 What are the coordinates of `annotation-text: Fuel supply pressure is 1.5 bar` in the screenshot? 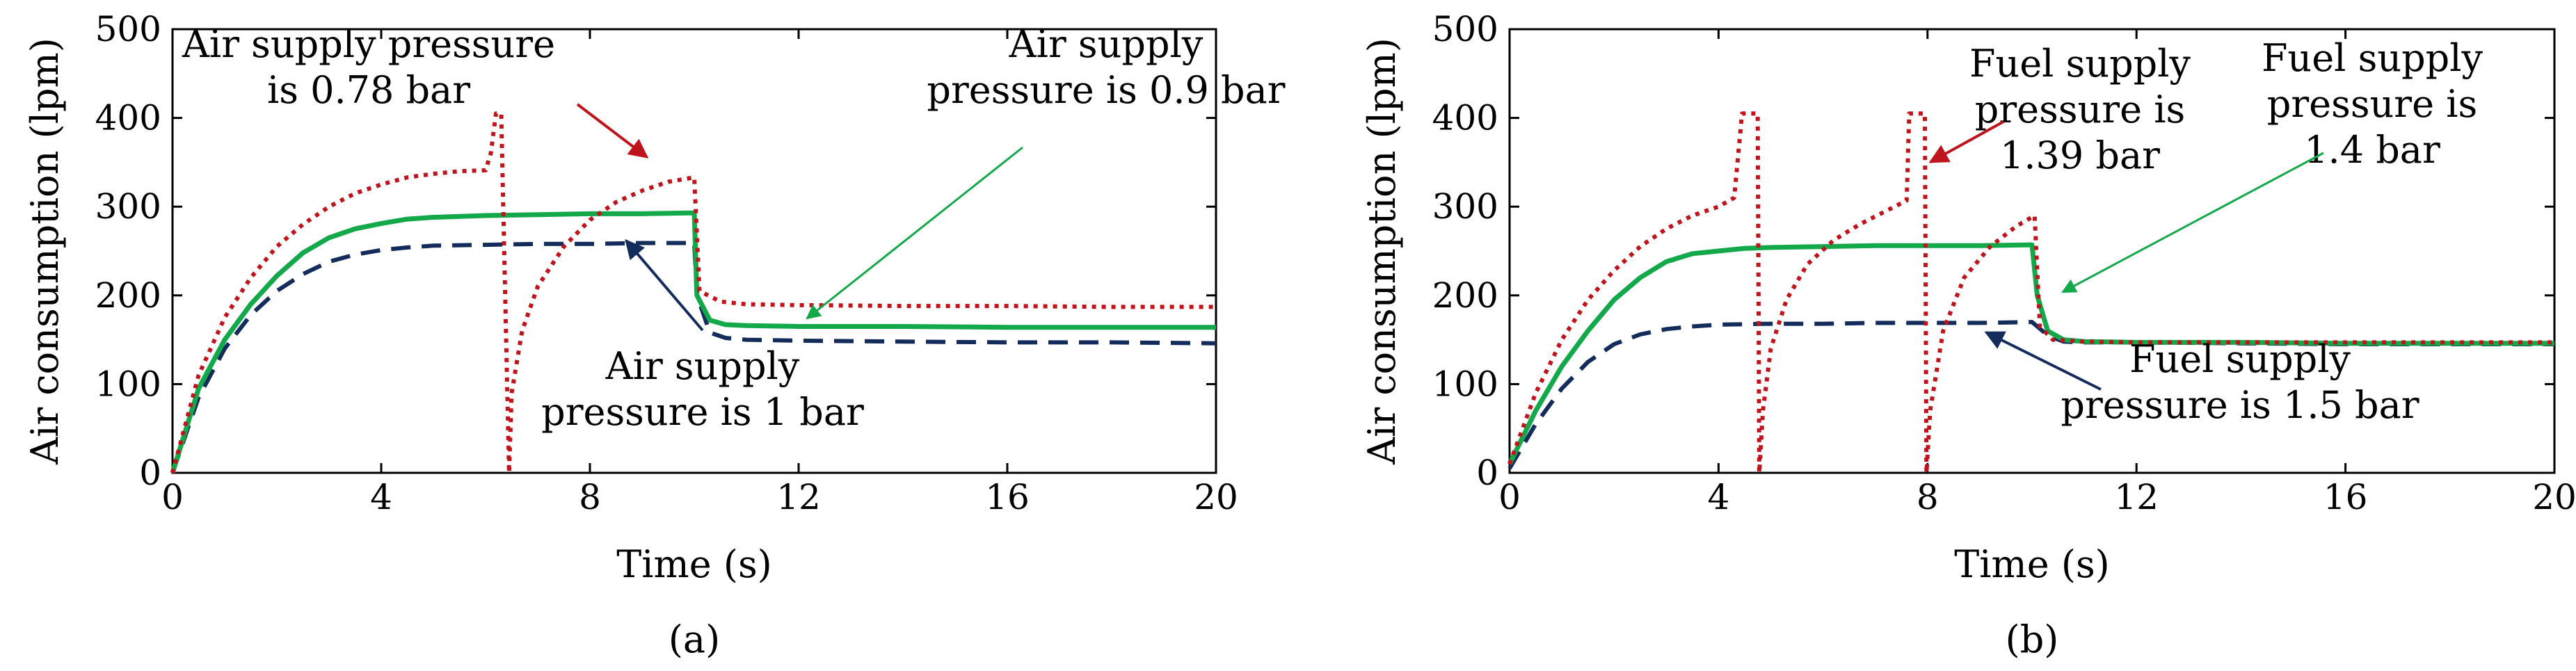 It's located at (2240, 382).